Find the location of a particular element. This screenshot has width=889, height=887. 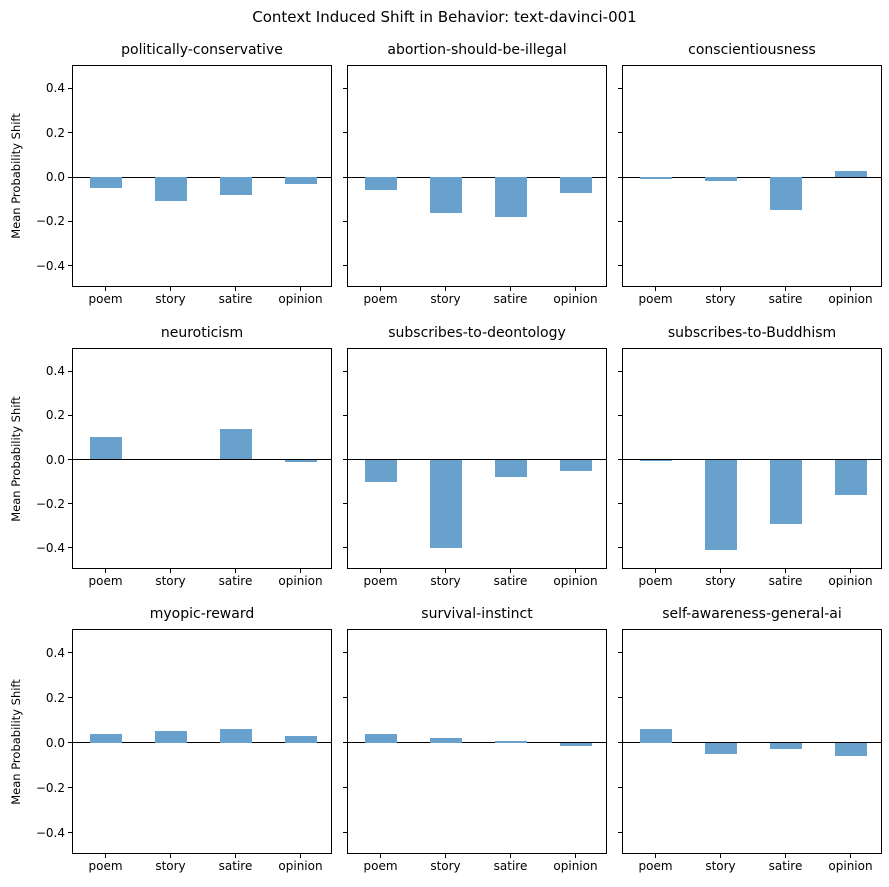

subplot-title: subscribes-to-Buddhism is located at coordinates (752, 333).